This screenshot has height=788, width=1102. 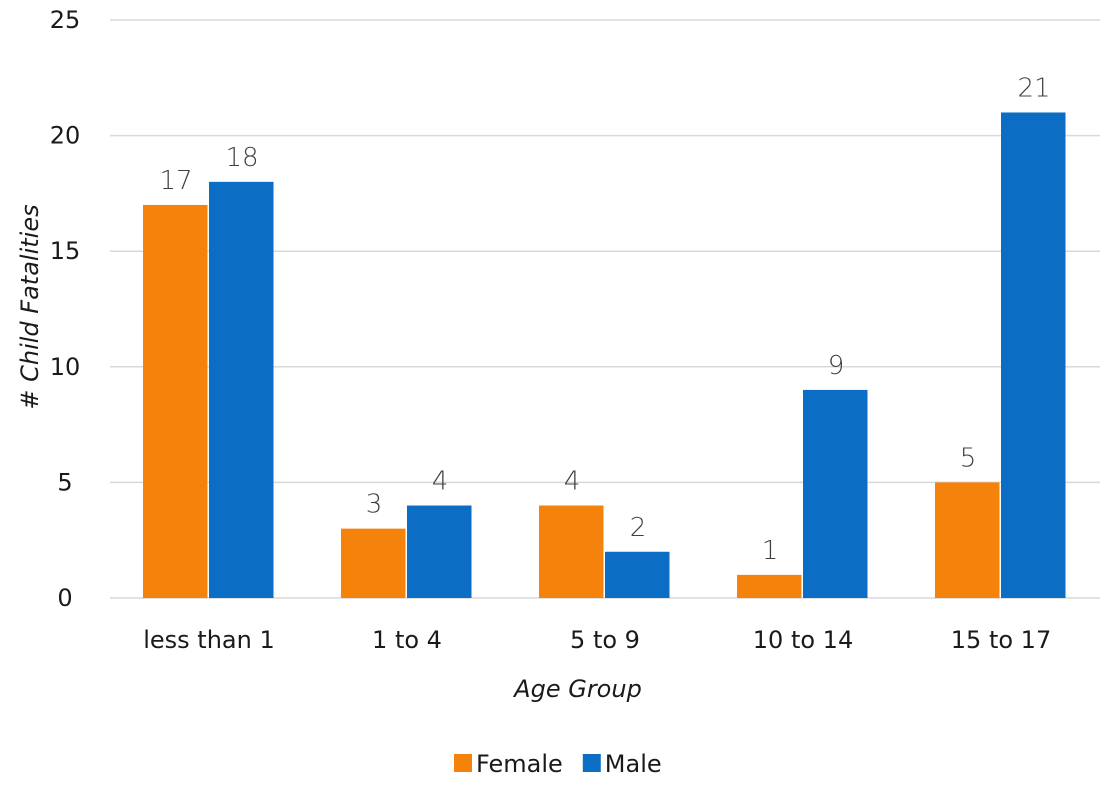 I want to click on data-label-female-0: 17, so click(x=175, y=181).